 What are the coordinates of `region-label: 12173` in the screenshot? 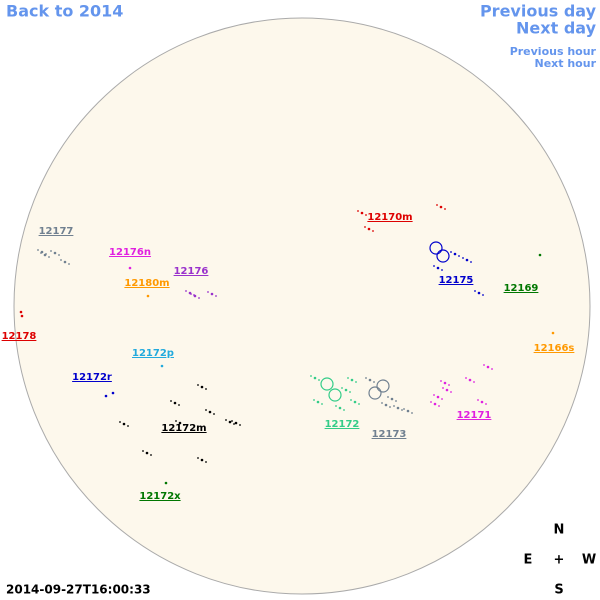 It's located at (389, 434).